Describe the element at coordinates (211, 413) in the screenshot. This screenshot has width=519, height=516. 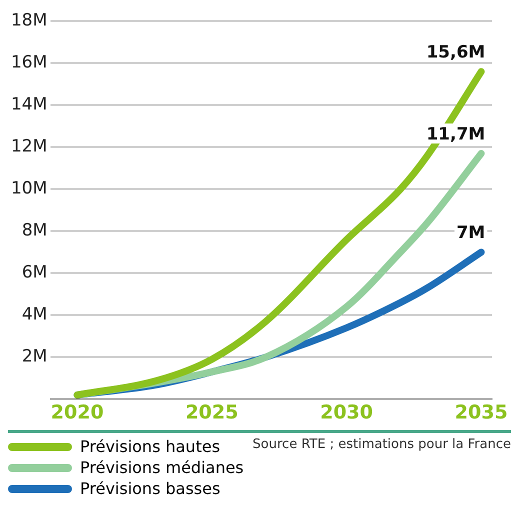
I see `x-tick-label: 2025` at that location.